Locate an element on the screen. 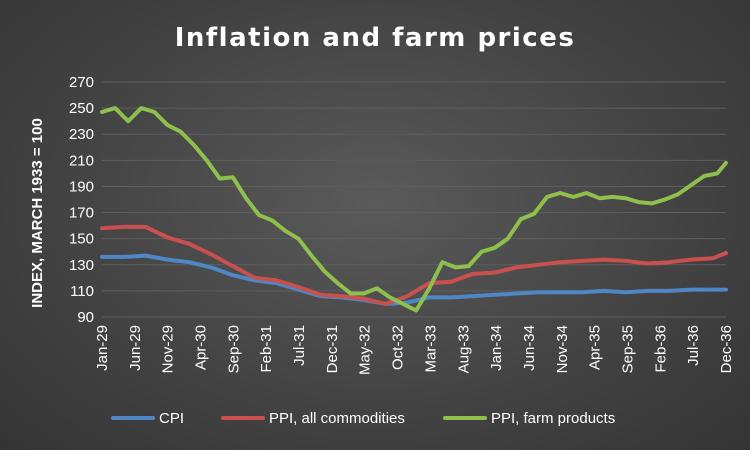 The width and height of the screenshot is (750, 450). x-tick-label: Dec-36 is located at coordinates (726, 349).